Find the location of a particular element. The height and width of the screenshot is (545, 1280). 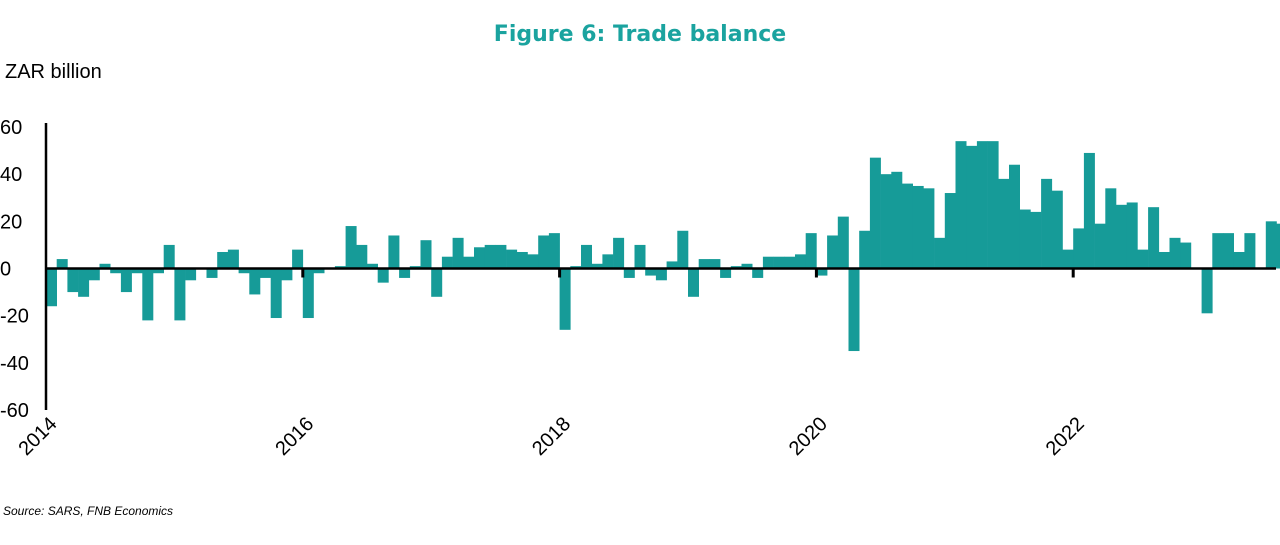

x-tick-label: 2018 is located at coordinates (551, 436).